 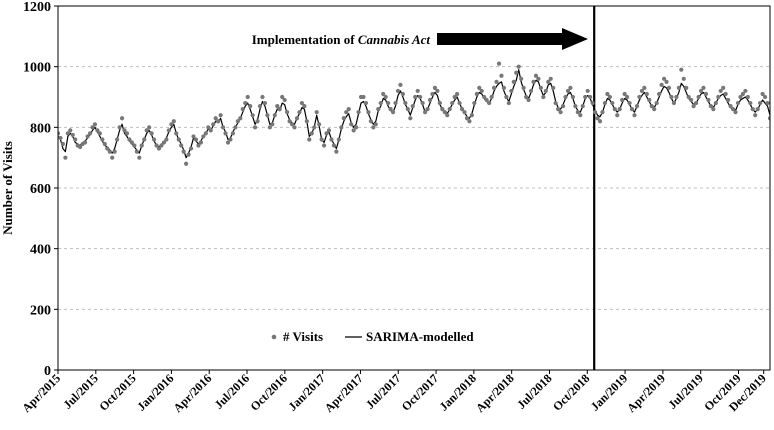 What do you see at coordinates (80, 391) in the screenshot?
I see `x-tick-label: Jul/2015` at bounding box center [80, 391].